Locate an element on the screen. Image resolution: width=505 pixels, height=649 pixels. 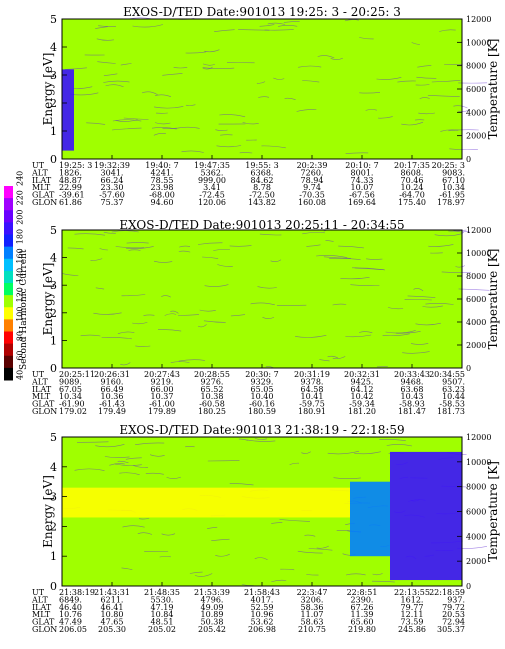
ephemeris-cell: 61.86 is located at coordinates (70, 202).